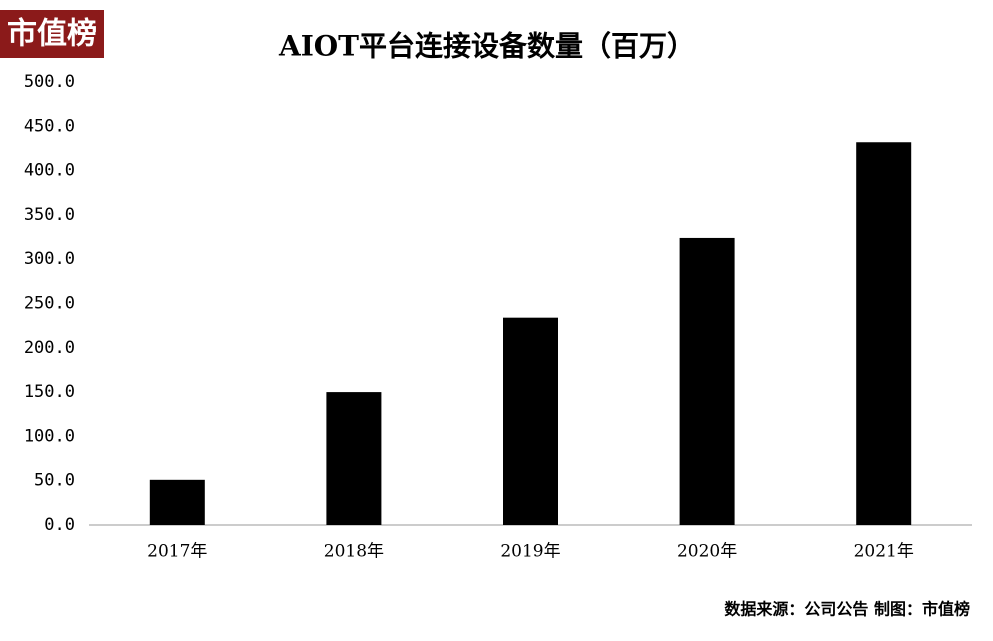 The width and height of the screenshot is (993, 641). I want to click on y-tick-label: 50.0, so click(54, 481).